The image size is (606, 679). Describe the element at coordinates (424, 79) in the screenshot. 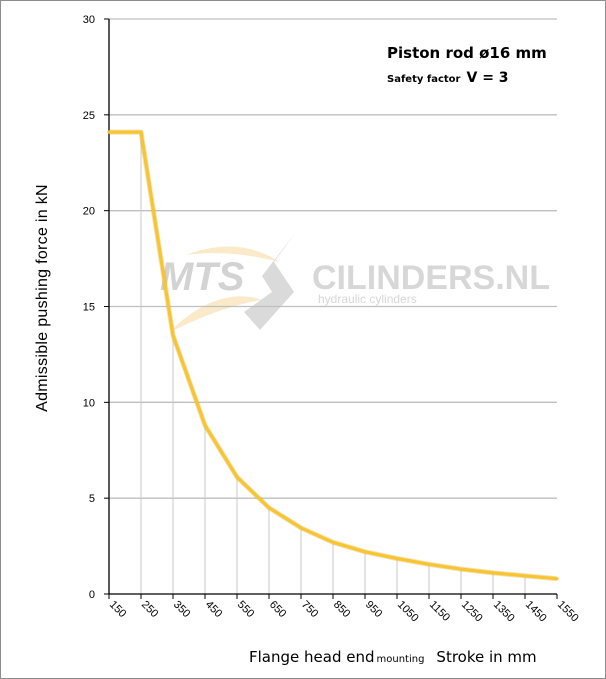

I see `safety-factor-label: Safety factor` at that location.